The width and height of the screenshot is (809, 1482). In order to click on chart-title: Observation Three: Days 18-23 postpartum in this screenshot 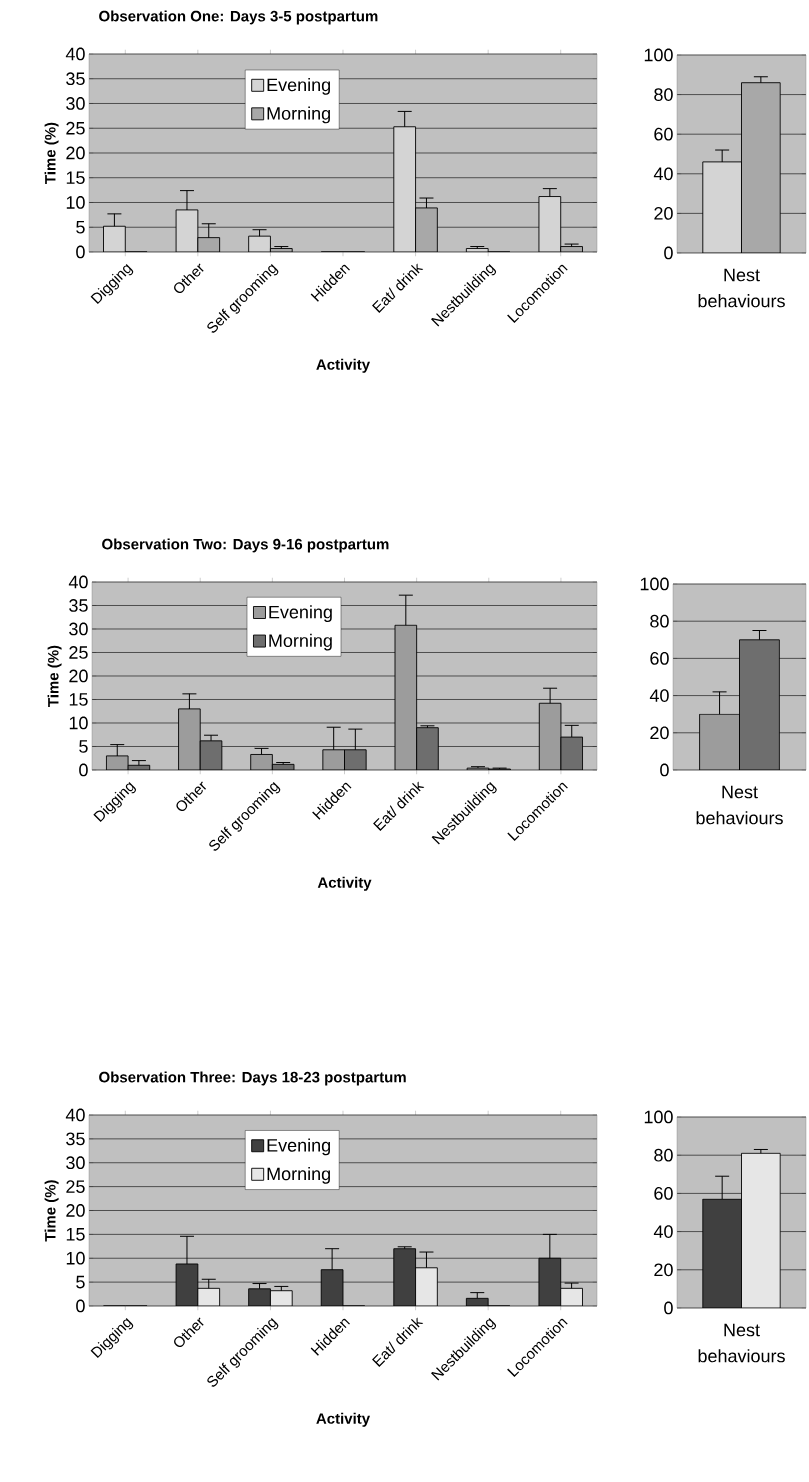, I will do `click(252, 1078)`.